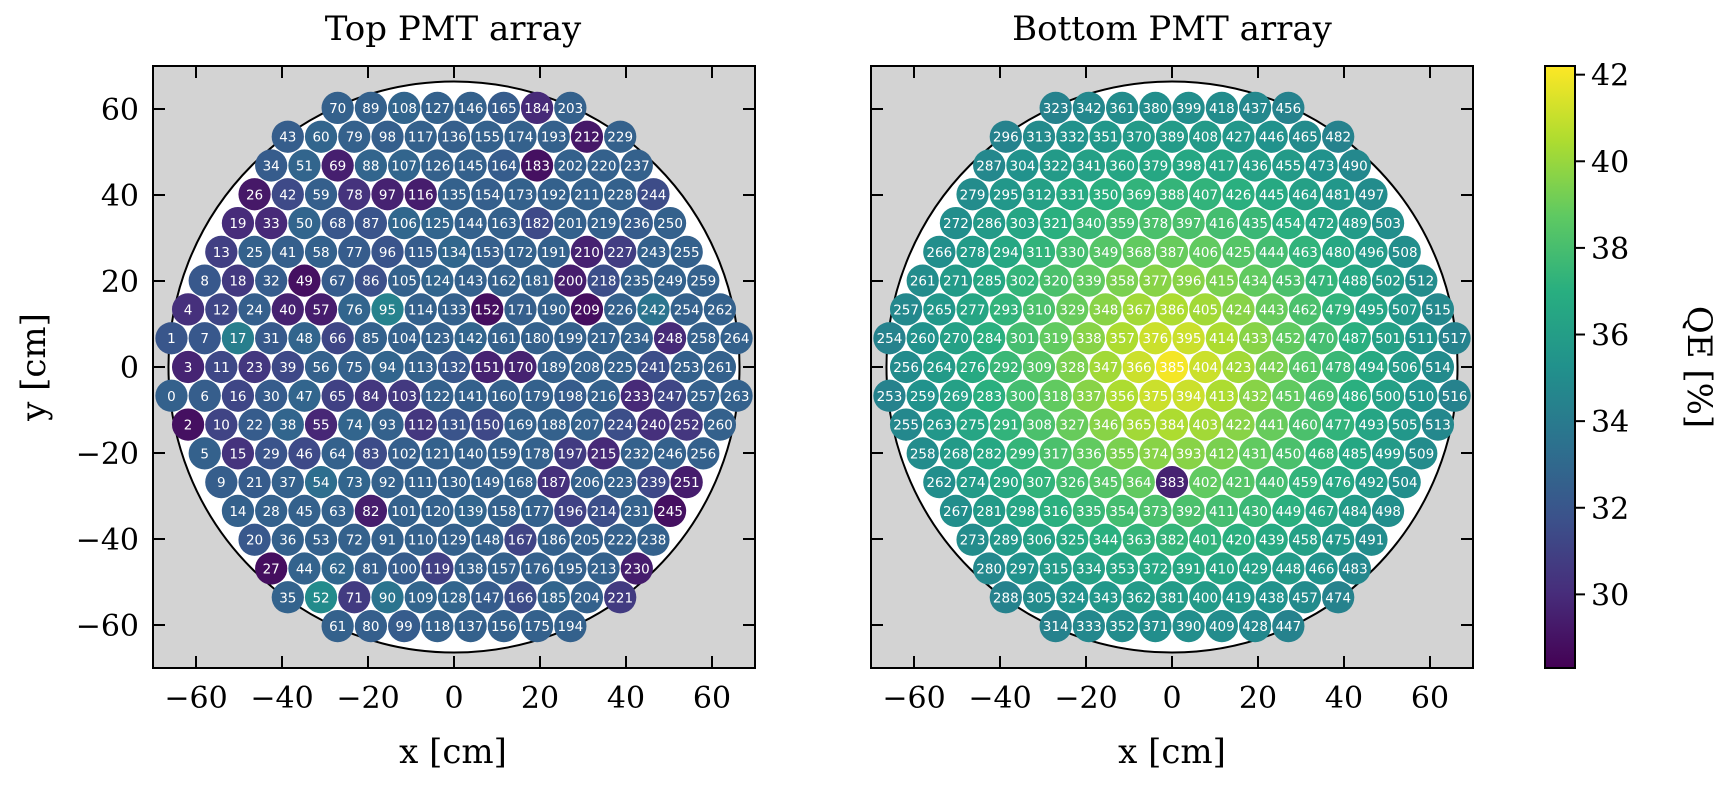  I want to click on pmt-label: 254, so click(687, 310).